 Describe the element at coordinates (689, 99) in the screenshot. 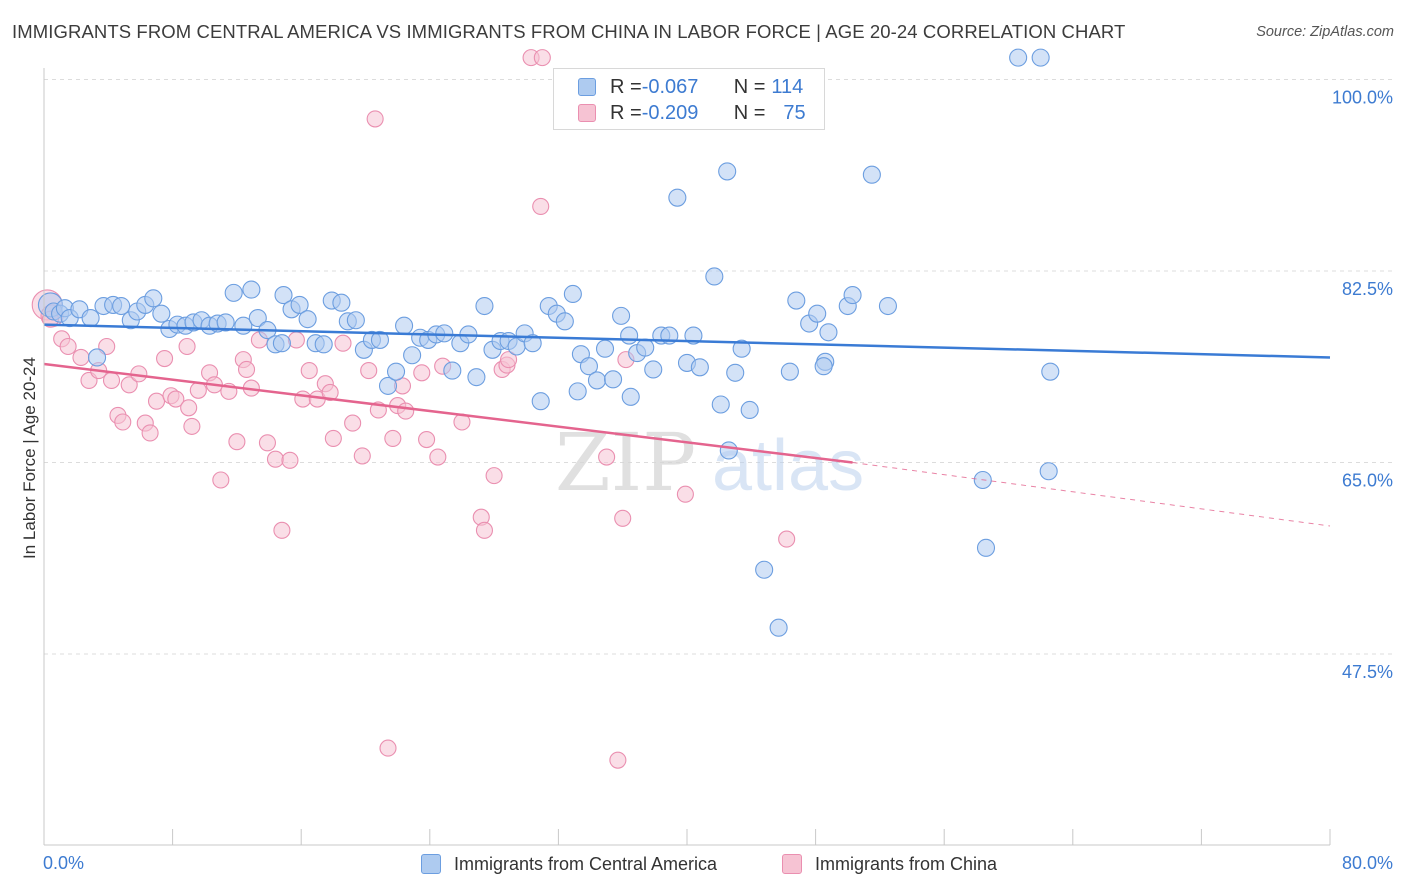

I see `correlation-legend: R = -0.067 N = 114 R = -0.209 N = 75` at that location.